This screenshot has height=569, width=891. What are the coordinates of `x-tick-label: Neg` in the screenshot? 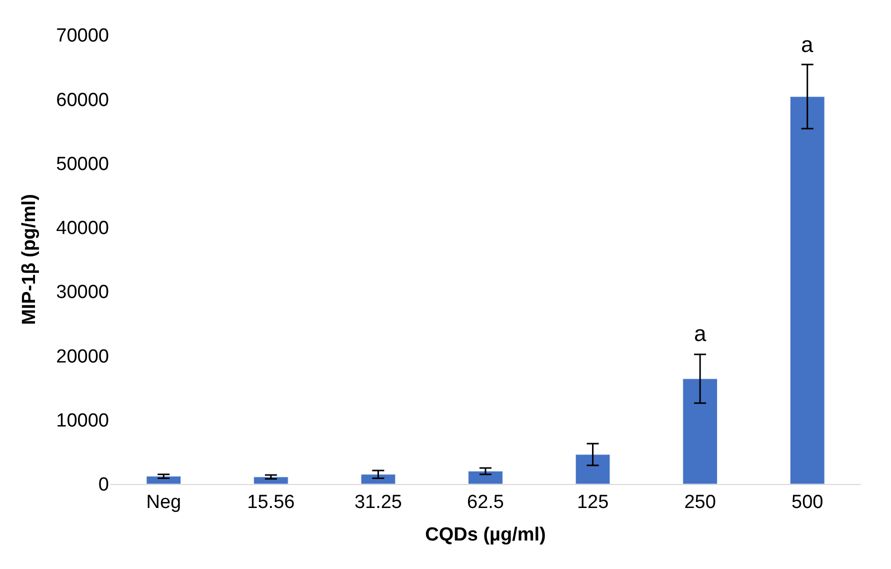 It's located at (164, 502).